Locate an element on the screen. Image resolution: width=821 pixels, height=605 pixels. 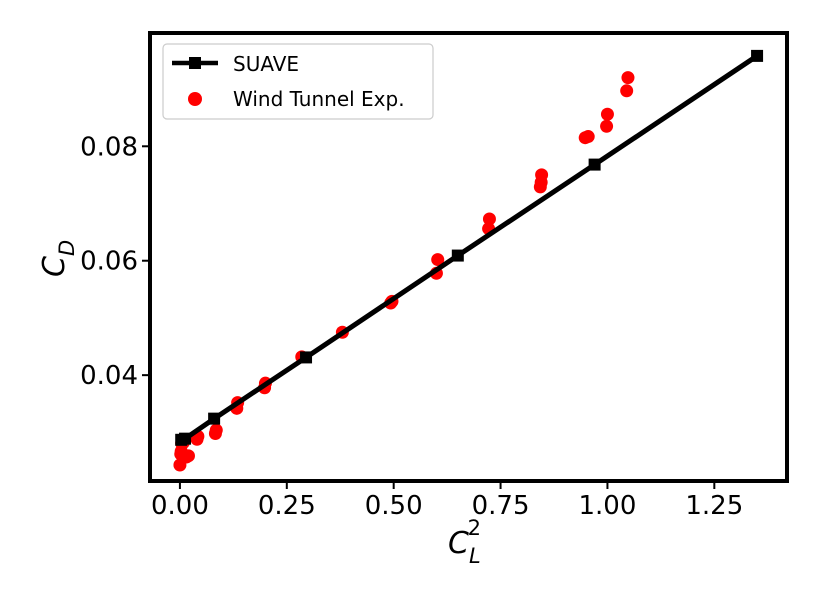
legend: SUAVE Wind Tunnel Exp. is located at coordinates (298, 81).